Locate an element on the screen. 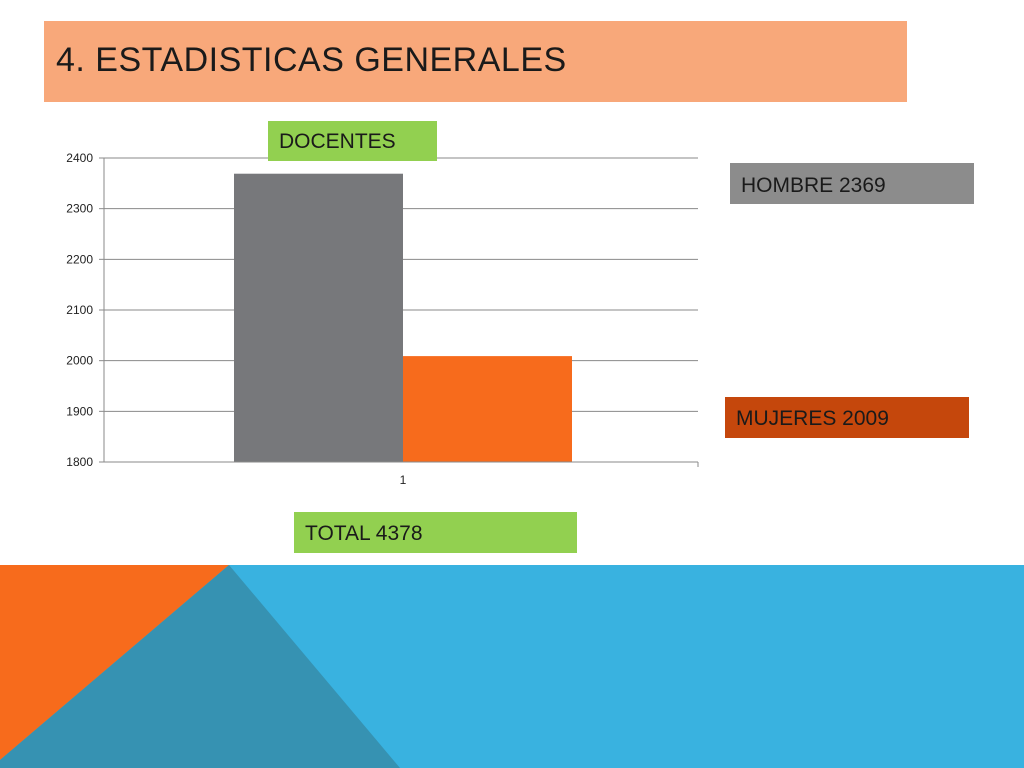  y-tick-label: 1800 is located at coordinates (79, 462).